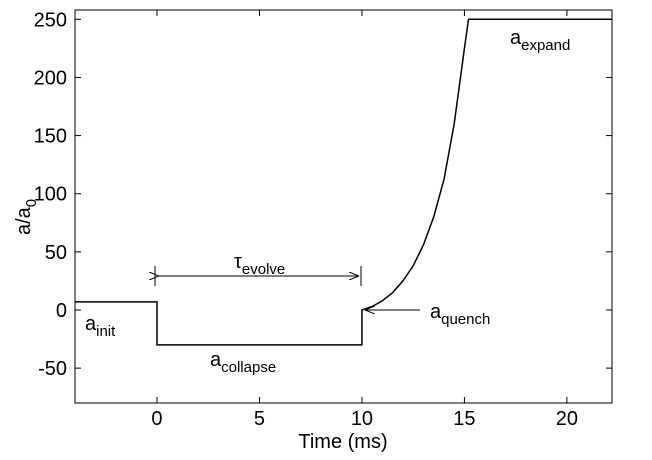 This screenshot has width=652, height=460. Describe the element at coordinates (540, 40) in the screenshot. I see `annotation: aexpand` at that location.